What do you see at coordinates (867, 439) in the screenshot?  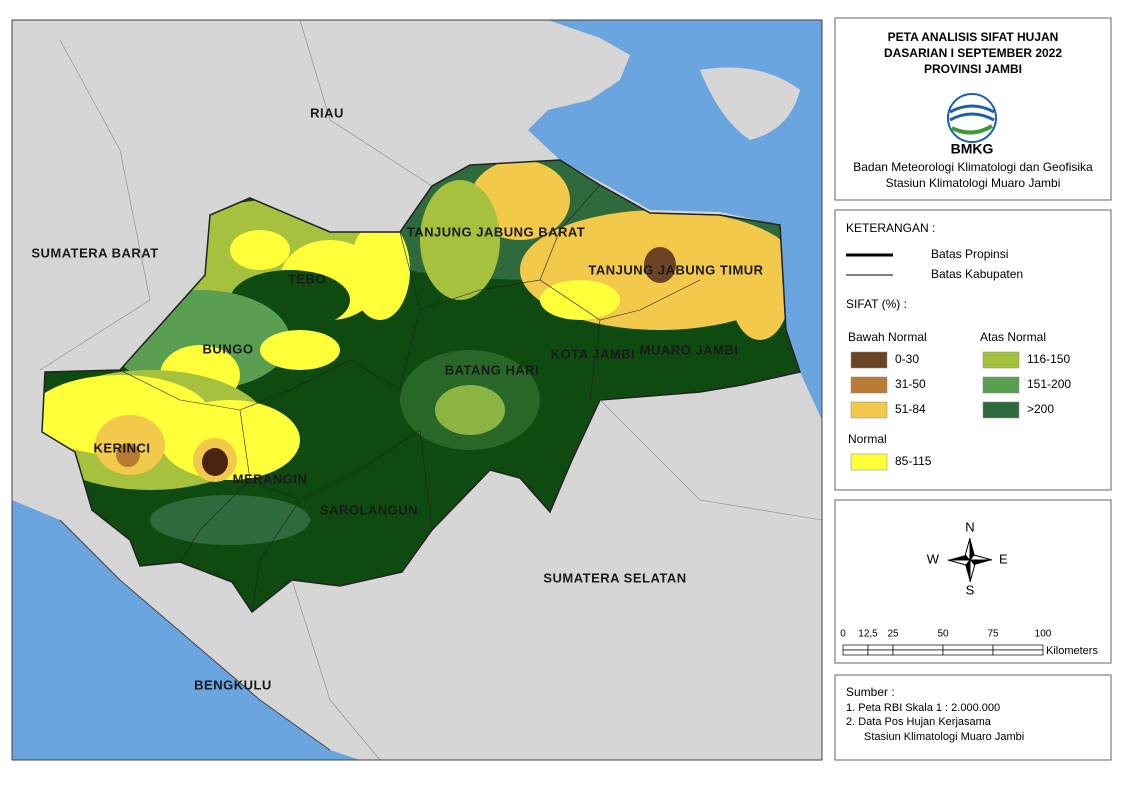 I see `legend-group: Normal` at bounding box center [867, 439].